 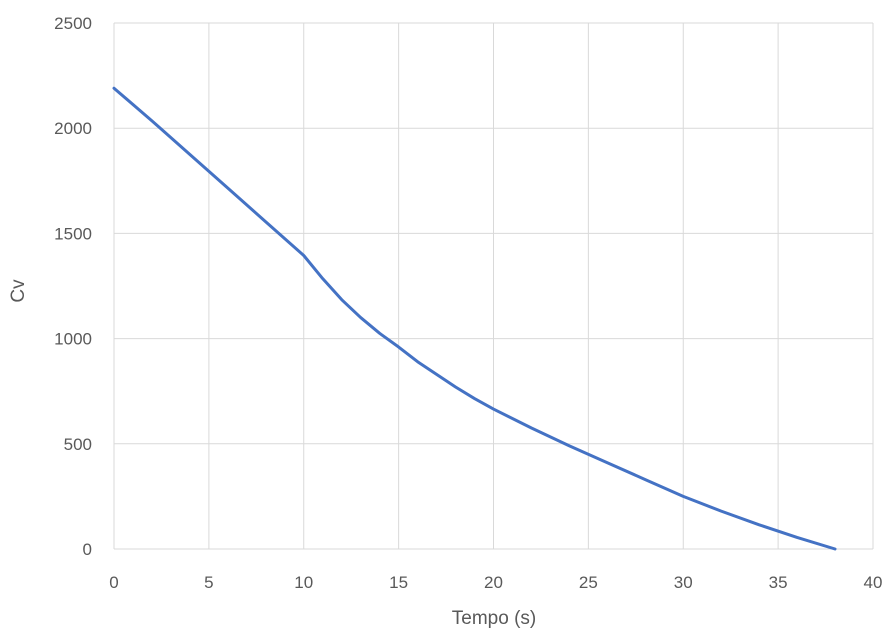 What do you see at coordinates (494, 618) in the screenshot?
I see `x-axis-title: Tempo (s)` at bounding box center [494, 618].